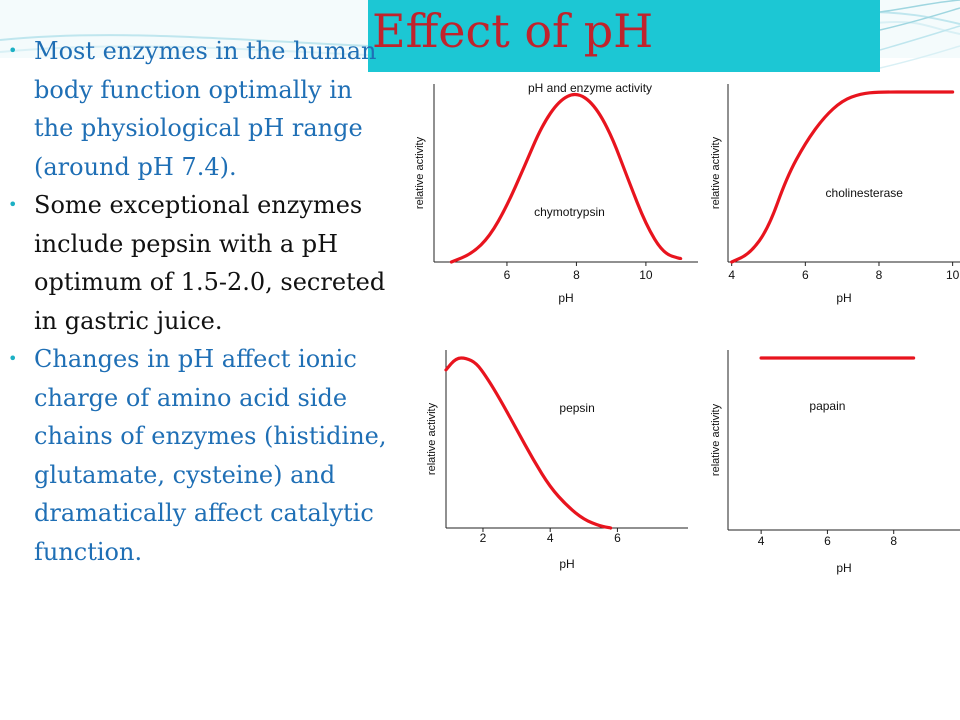 The width and height of the screenshot is (960, 720). Describe the element at coordinates (528, 443) in the screenshot. I see `series-line-pepsin` at that location.